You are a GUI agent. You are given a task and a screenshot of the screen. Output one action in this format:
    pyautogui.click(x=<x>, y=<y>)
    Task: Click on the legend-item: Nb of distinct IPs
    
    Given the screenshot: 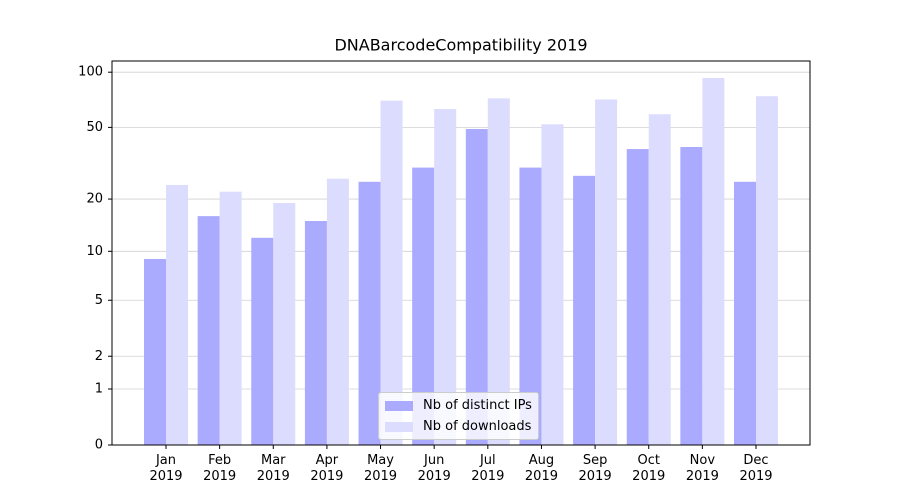 What is the action you would take?
    pyautogui.click(x=458, y=405)
    